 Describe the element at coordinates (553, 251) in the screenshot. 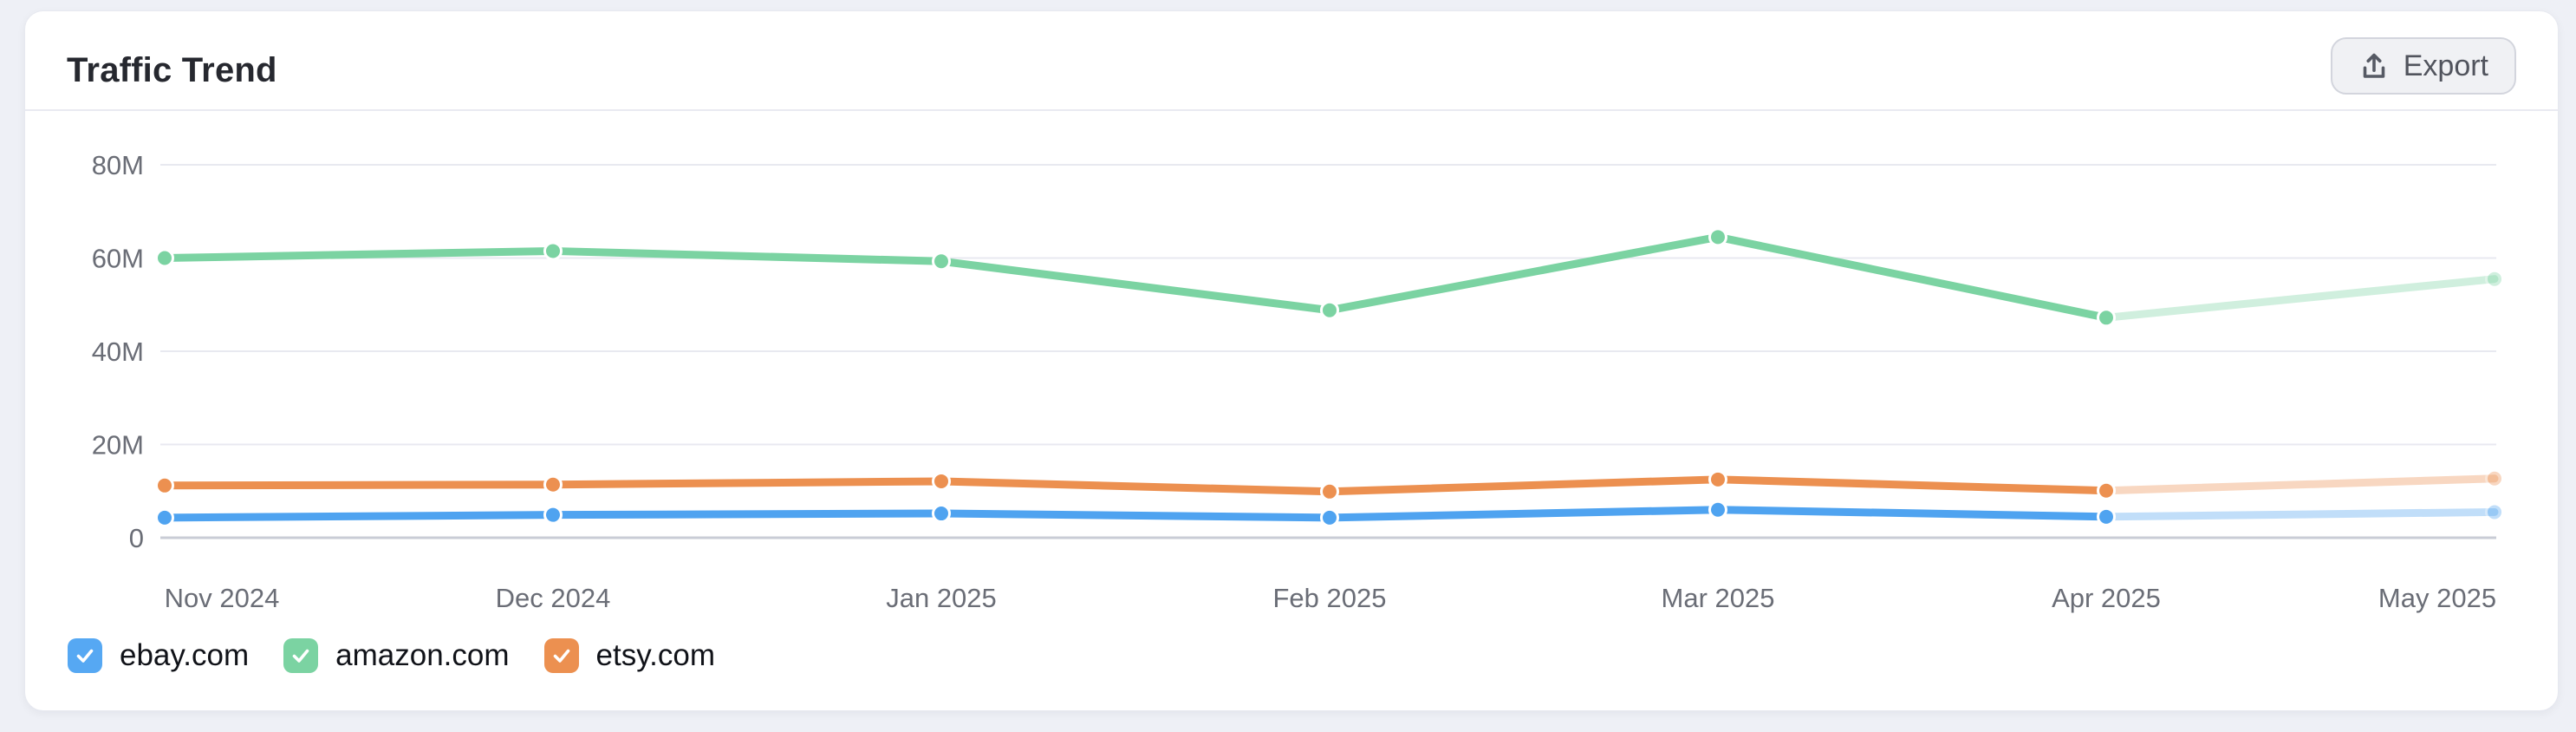

I see `point-amazon.com-Dec 2024` at that location.